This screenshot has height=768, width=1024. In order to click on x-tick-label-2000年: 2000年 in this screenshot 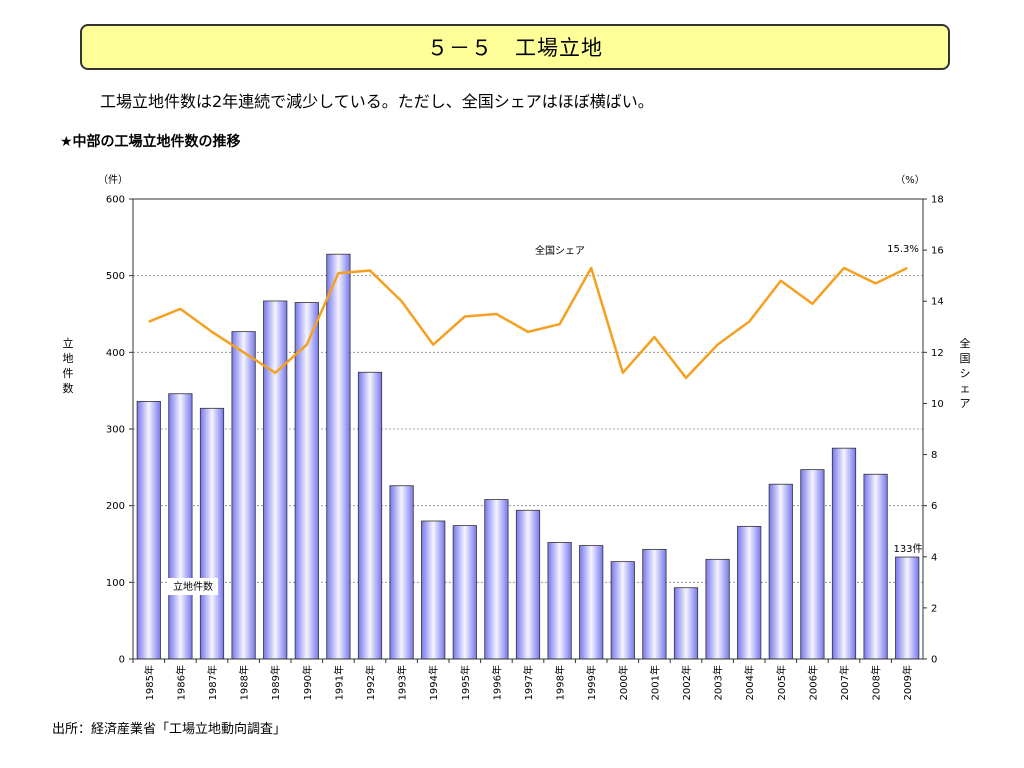, I will do `click(623, 682)`.